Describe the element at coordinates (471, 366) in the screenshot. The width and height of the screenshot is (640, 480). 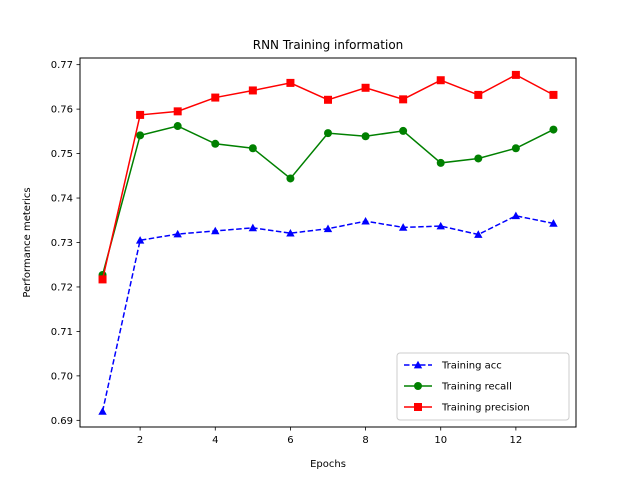
I see `legend-label-training-acc: Training acc` at that location.